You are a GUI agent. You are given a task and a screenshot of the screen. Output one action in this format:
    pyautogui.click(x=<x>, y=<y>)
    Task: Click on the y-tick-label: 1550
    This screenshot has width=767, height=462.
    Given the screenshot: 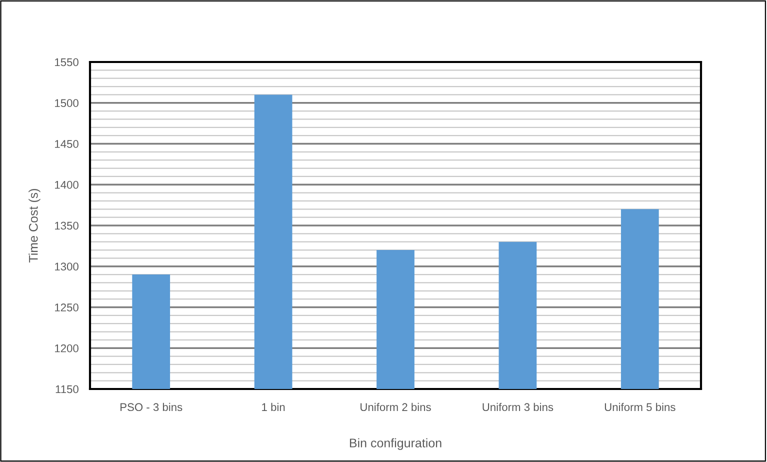 What is the action you would take?
    pyautogui.click(x=66, y=62)
    